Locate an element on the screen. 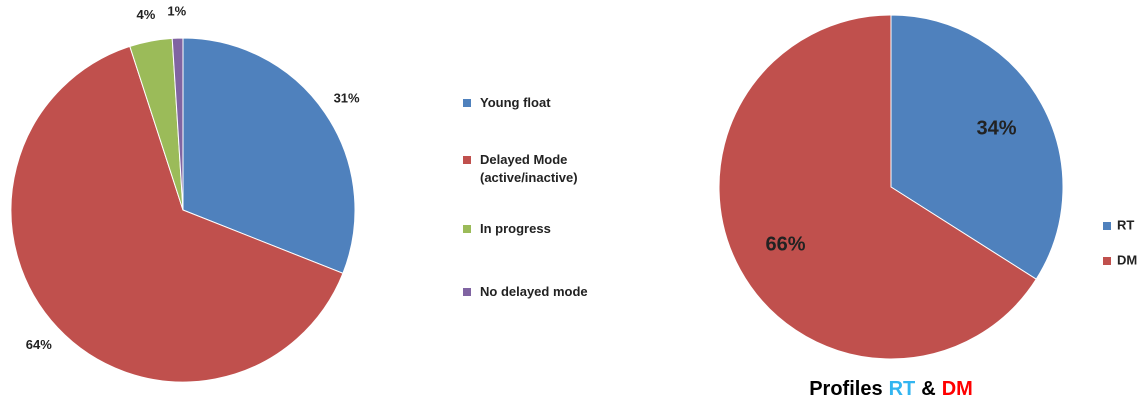 The image size is (1145, 403). legend-entry: In progress is located at coordinates (515, 228).